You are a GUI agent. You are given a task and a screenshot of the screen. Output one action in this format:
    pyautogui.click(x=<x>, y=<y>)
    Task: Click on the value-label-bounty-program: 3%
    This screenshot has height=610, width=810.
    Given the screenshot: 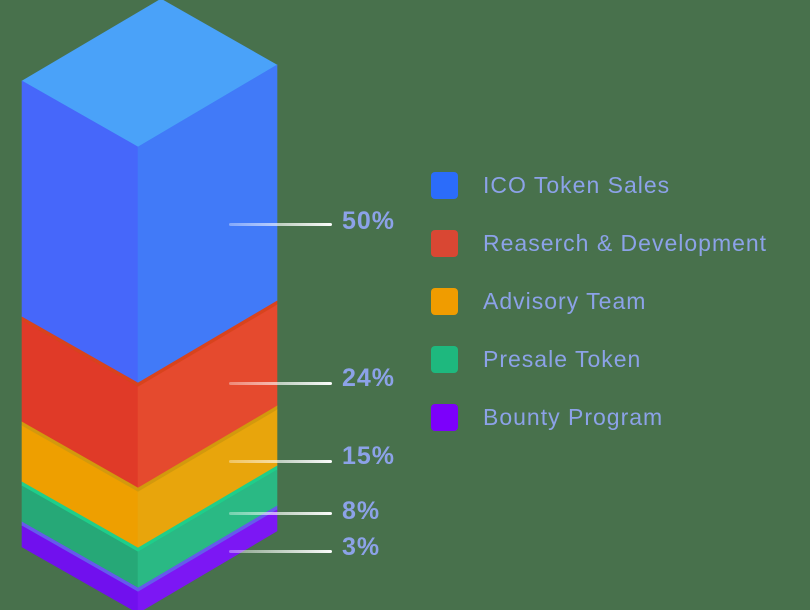 What is the action you would take?
    pyautogui.click(x=361, y=547)
    